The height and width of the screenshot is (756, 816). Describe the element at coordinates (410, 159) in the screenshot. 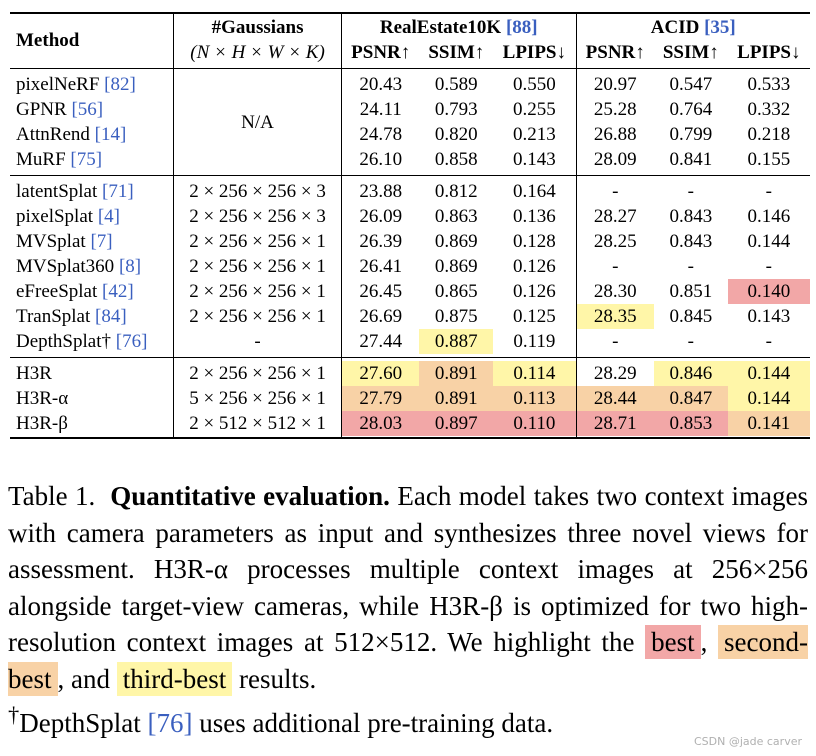

I see `table-row: MuRF [75] 26.10 0.858 0.143 28.09 0.841 0.155` at that location.